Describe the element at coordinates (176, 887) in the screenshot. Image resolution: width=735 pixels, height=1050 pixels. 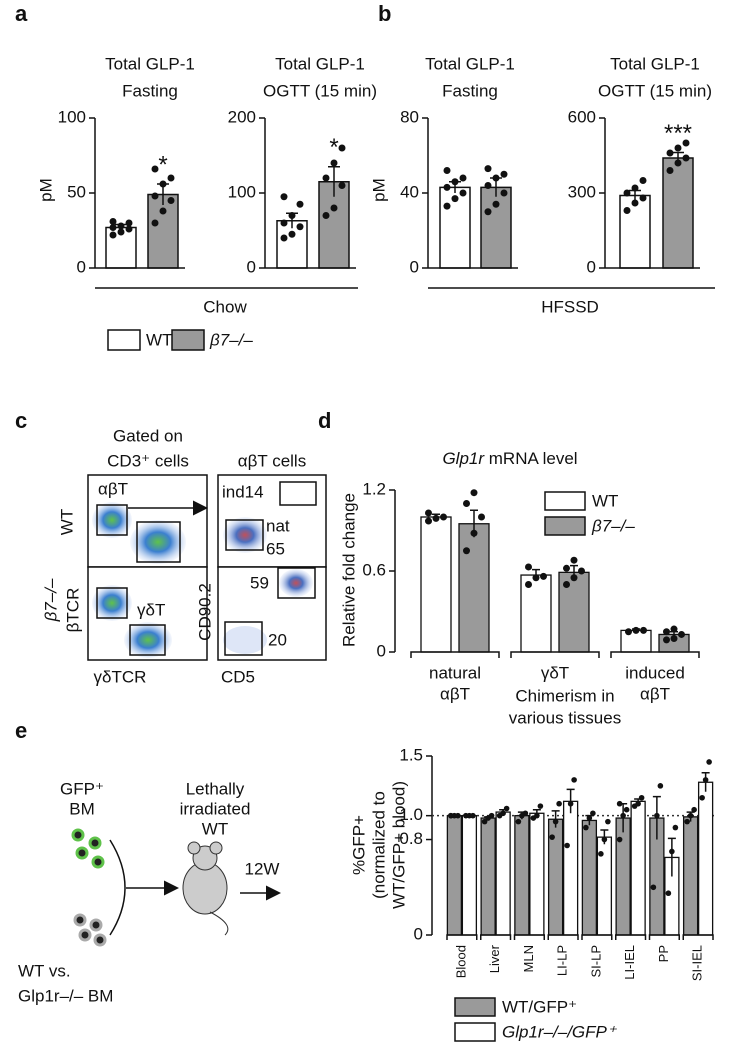
I see `schematic` at that location.